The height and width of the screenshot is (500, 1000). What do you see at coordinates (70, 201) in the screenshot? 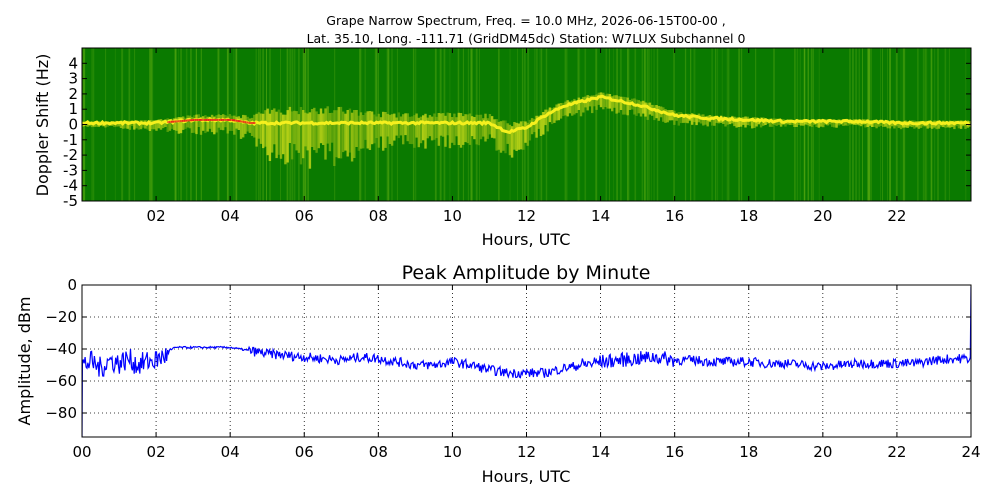
I see `y-tick-label: -5` at bounding box center [70, 201].